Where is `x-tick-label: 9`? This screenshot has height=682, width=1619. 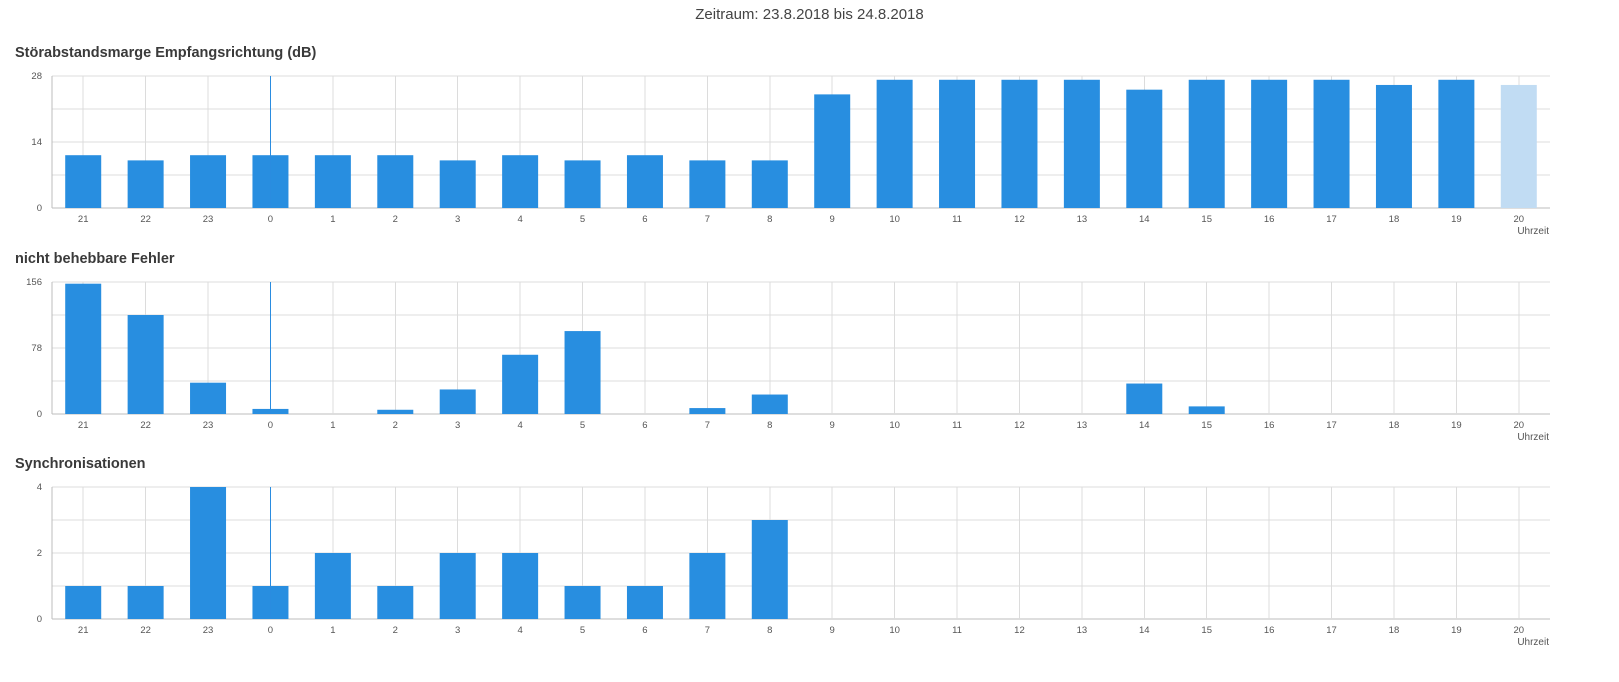 x-tick-label: 9 is located at coordinates (832, 425).